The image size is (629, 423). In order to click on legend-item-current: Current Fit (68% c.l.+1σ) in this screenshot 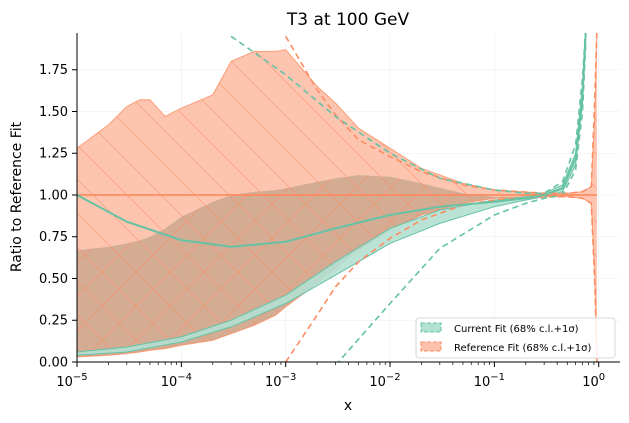, I will do `click(499, 328)`.